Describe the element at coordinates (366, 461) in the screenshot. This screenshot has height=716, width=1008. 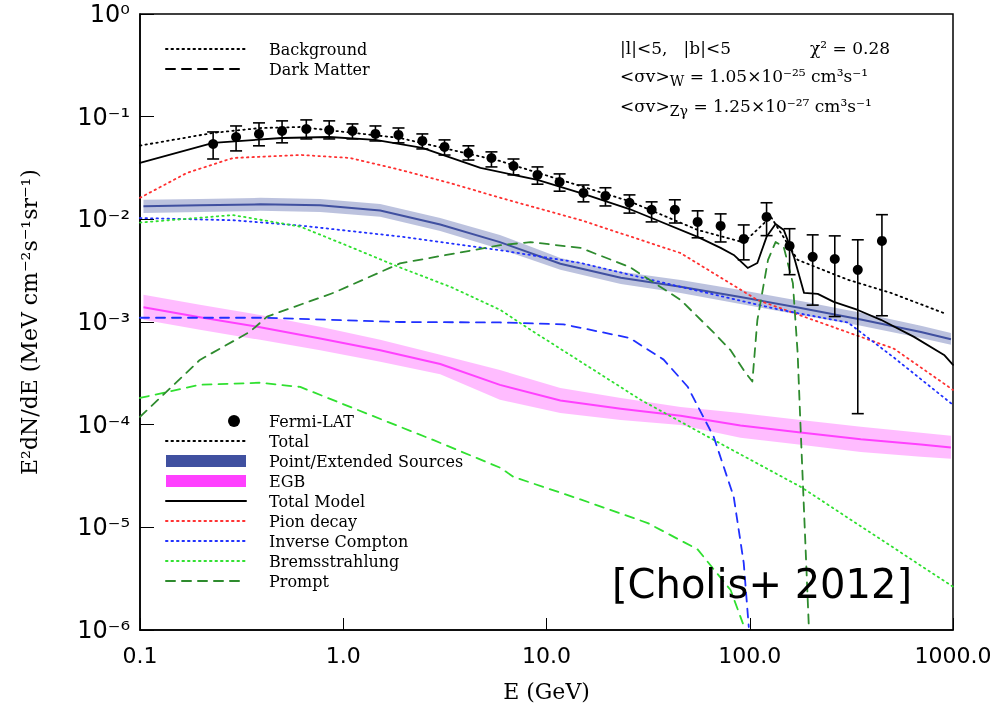
I see `legend-label: Point/Extended Sources` at that location.